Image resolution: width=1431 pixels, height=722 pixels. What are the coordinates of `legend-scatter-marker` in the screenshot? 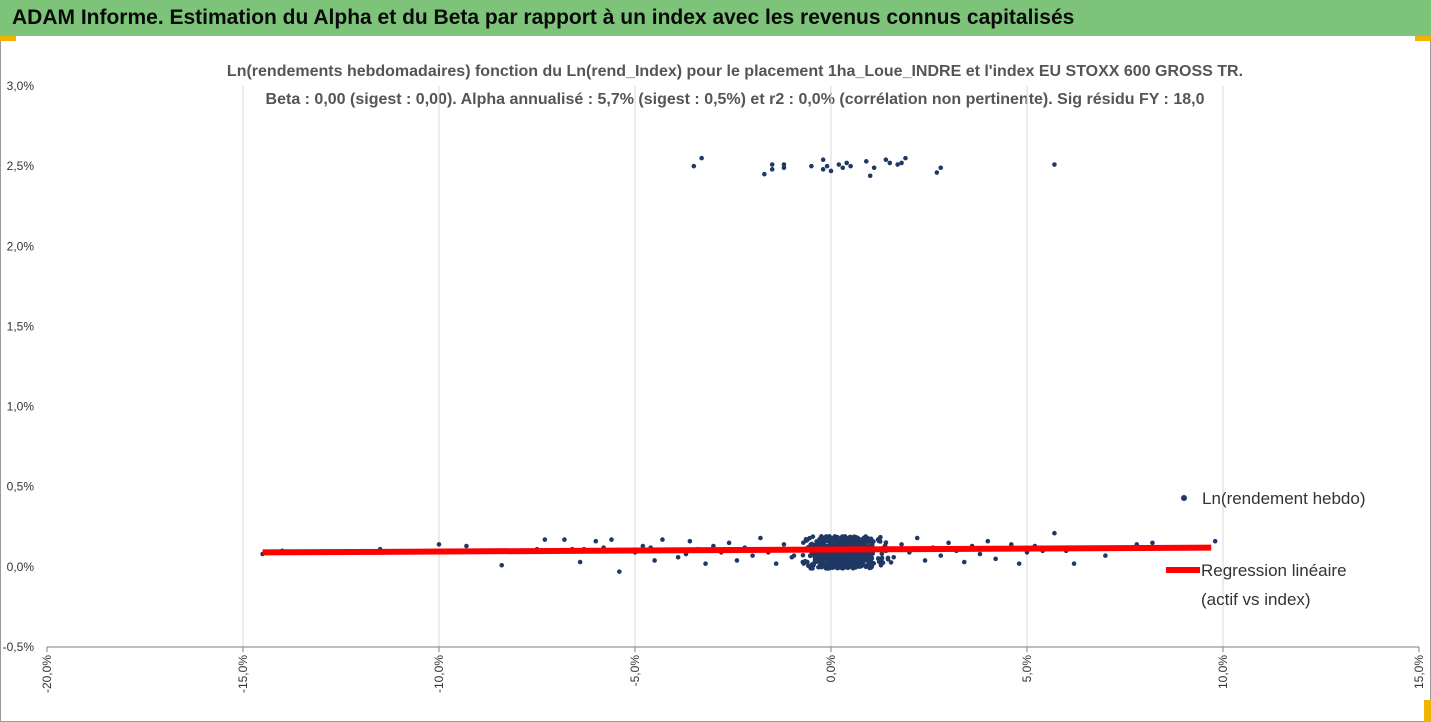 It's located at (1184, 498).